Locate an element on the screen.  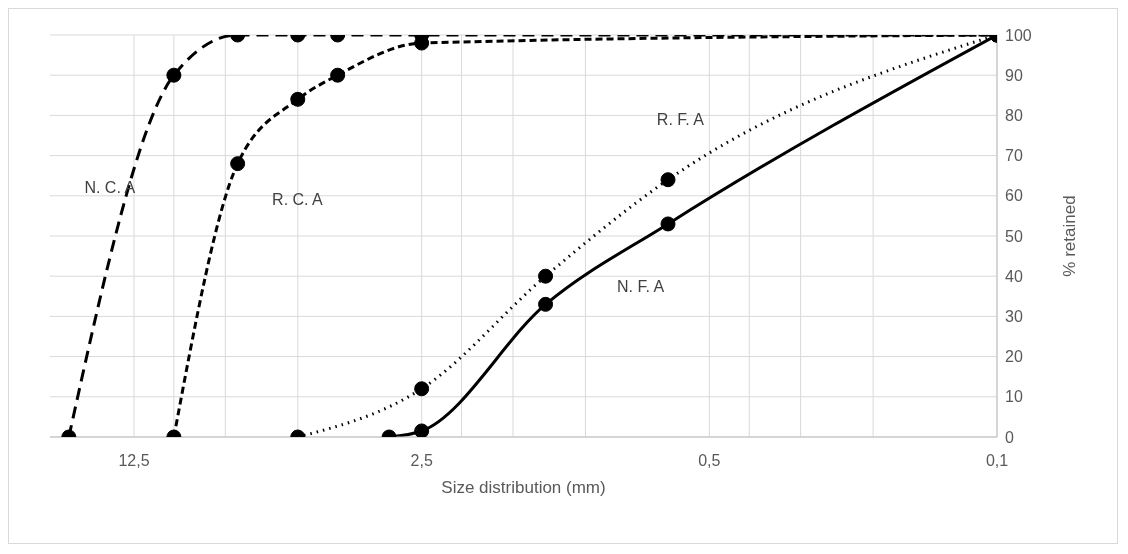
y-tick-label: 50 is located at coordinates (1014, 236).